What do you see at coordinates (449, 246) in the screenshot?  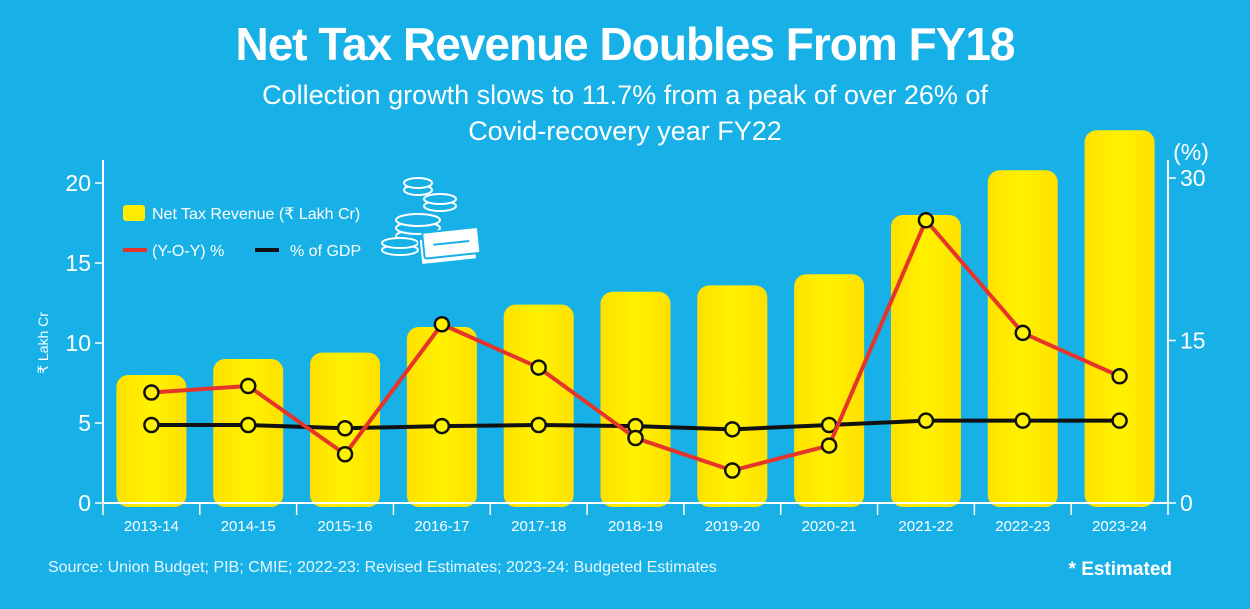 I see `banknotes-icon` at bounding box center [449, 246].